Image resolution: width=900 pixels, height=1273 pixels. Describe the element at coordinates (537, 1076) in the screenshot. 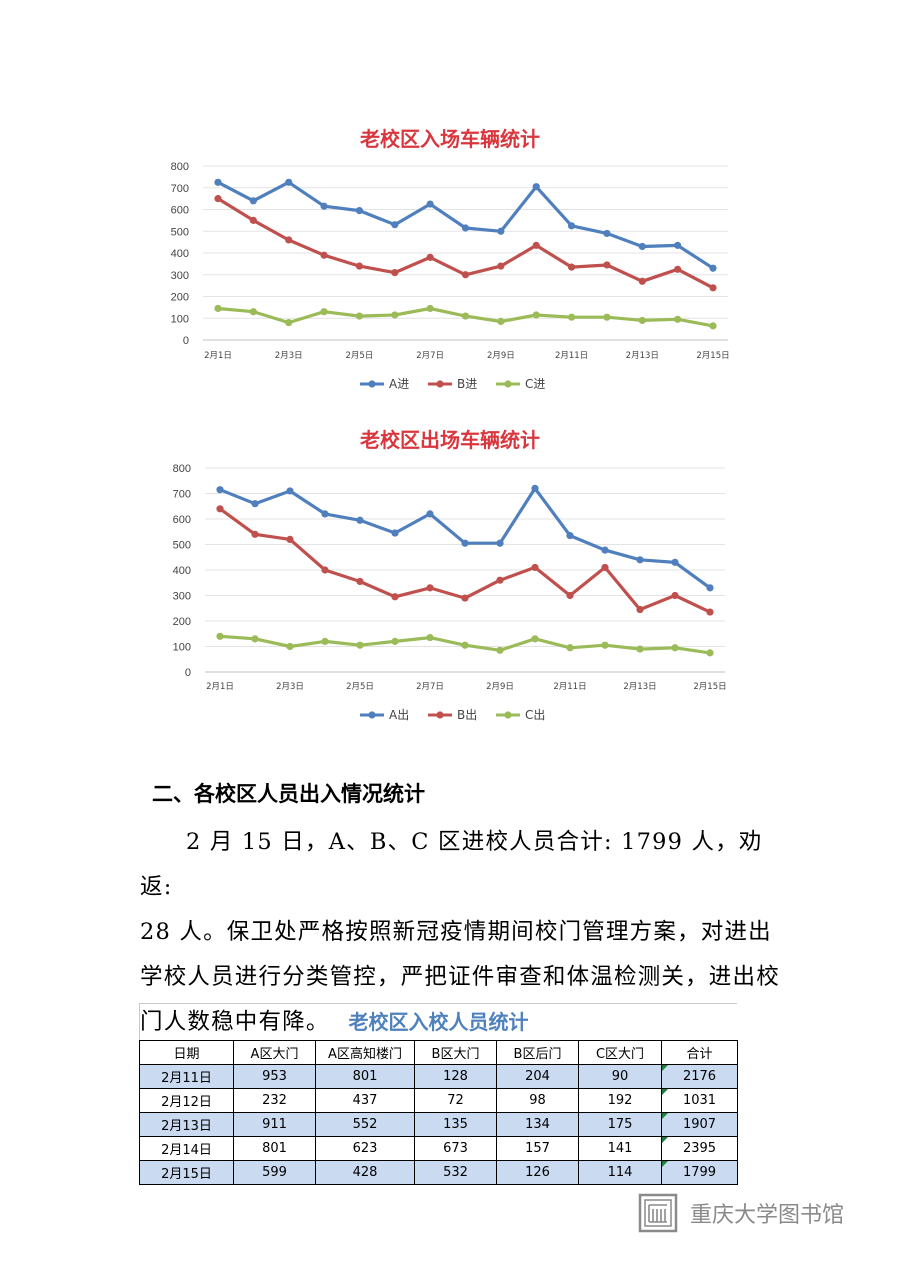

I see `table-cell: 204` at that location.